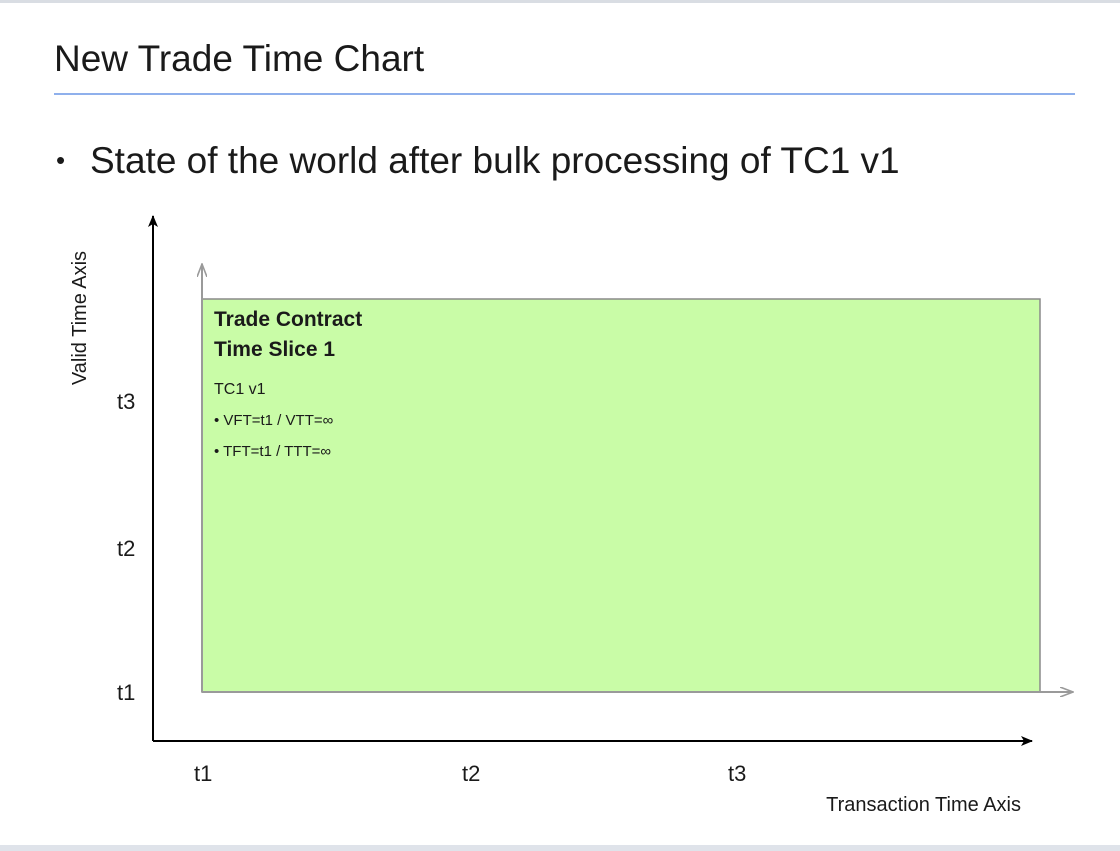 Image resolution: width=1120 pixels, height=851 pixels. I want to click on y-tick-t1: t1, so click(126, 692).